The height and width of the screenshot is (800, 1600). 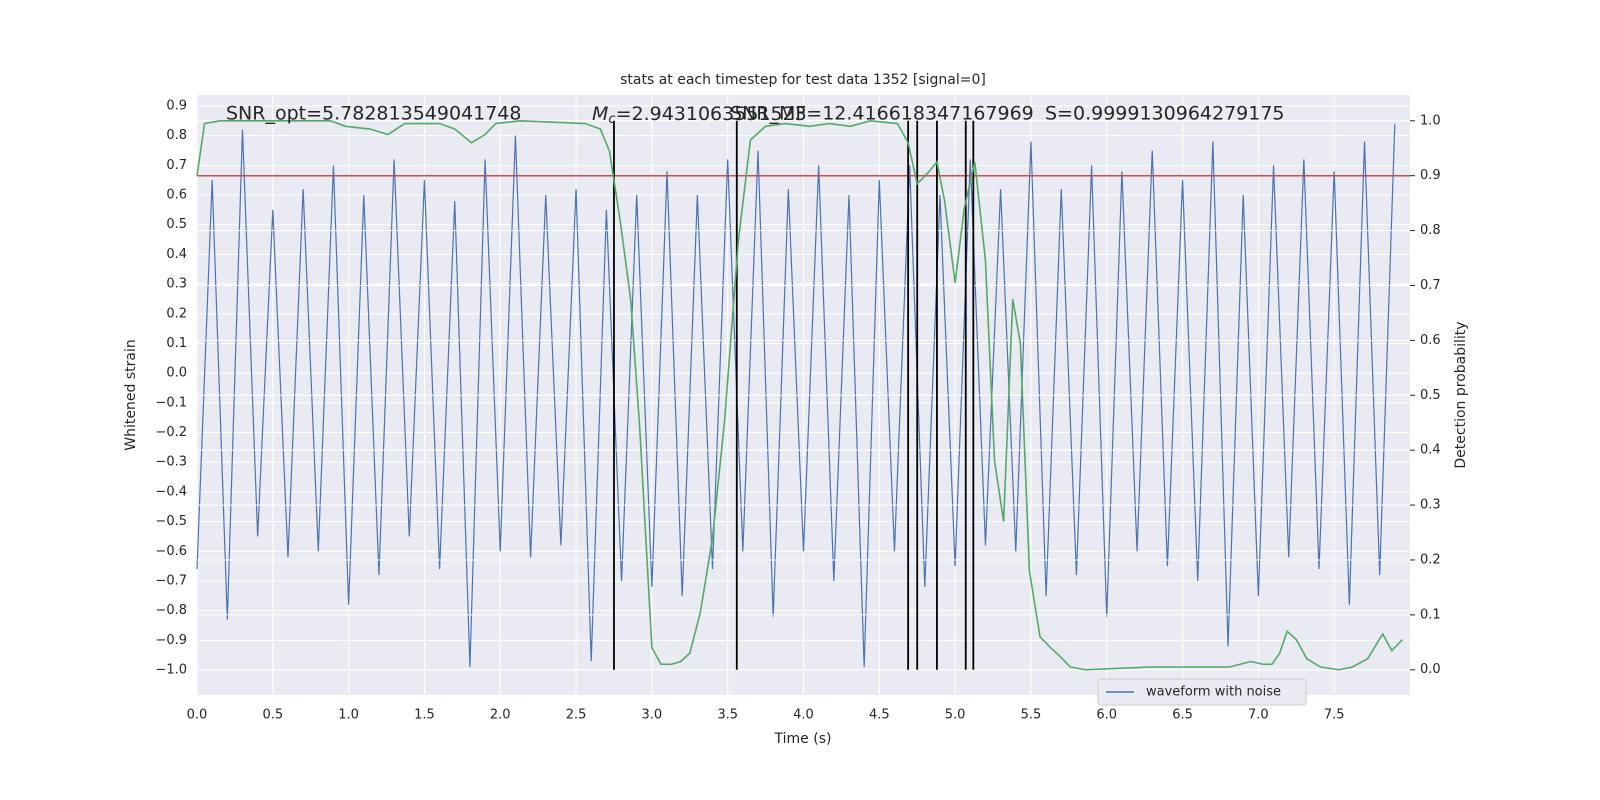 I want to click on y2-tick-label: 0.5, so click(x=1430, y=395).